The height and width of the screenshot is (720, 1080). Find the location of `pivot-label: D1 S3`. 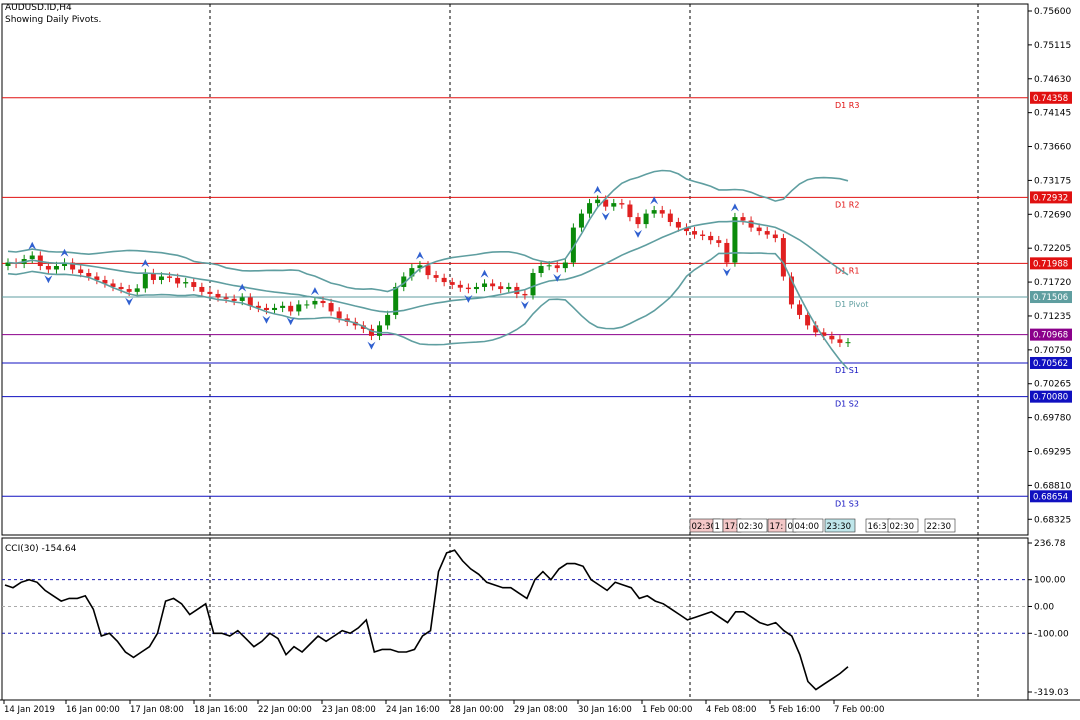

pivot-label: D1 S3 is located at coordinates (847, 503).